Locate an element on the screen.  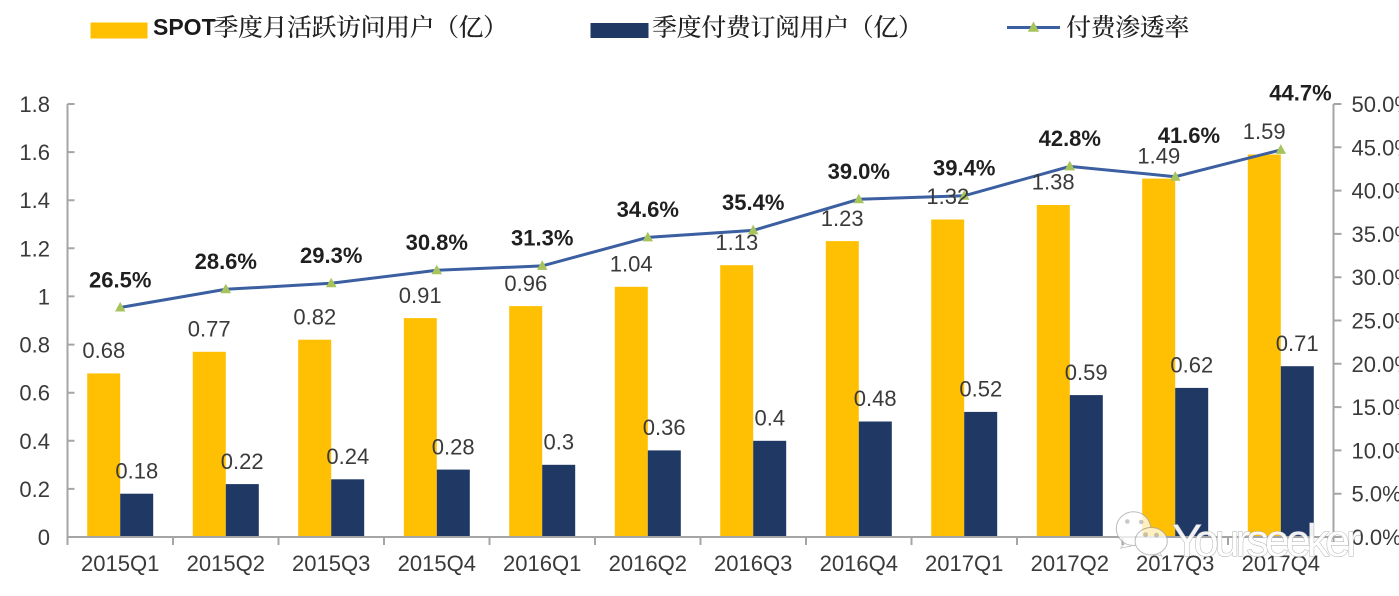
svg-text: 0.0% is located at coordinates (1375, 537).